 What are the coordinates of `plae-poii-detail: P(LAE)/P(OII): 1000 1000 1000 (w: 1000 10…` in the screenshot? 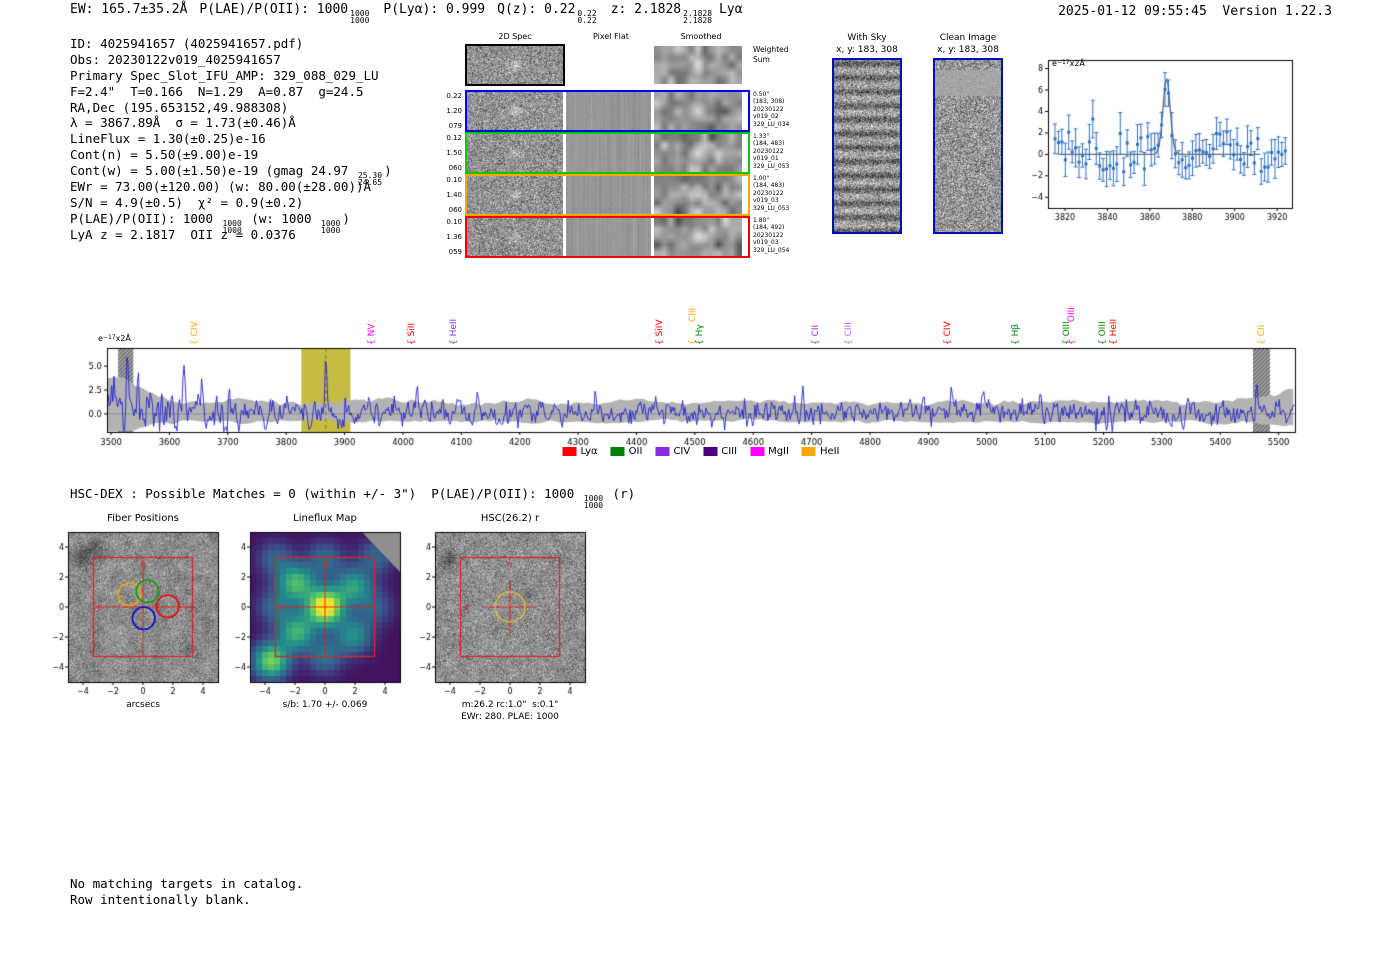 It's located at (210, 222).